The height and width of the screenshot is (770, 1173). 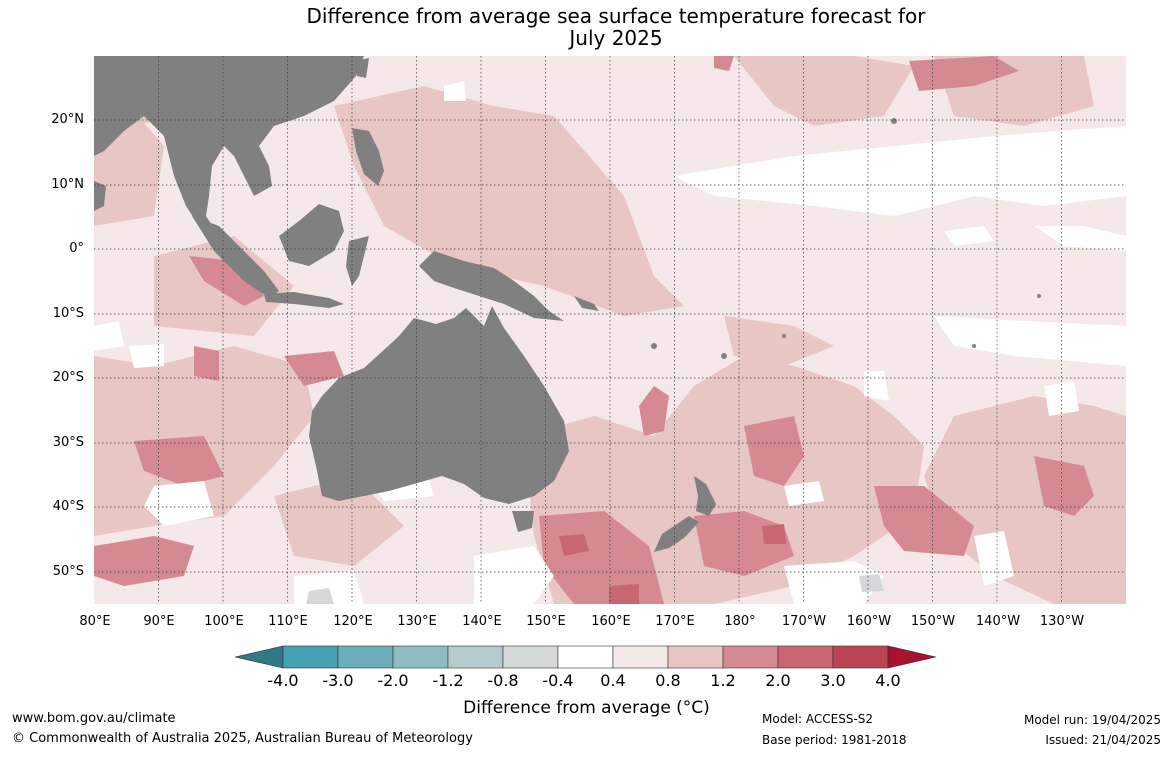 What do you see at coordinates (586, 708) in the screenshot?
I see `colorbar-title: Difference from average (°C)` at bounding box center [586, 708].